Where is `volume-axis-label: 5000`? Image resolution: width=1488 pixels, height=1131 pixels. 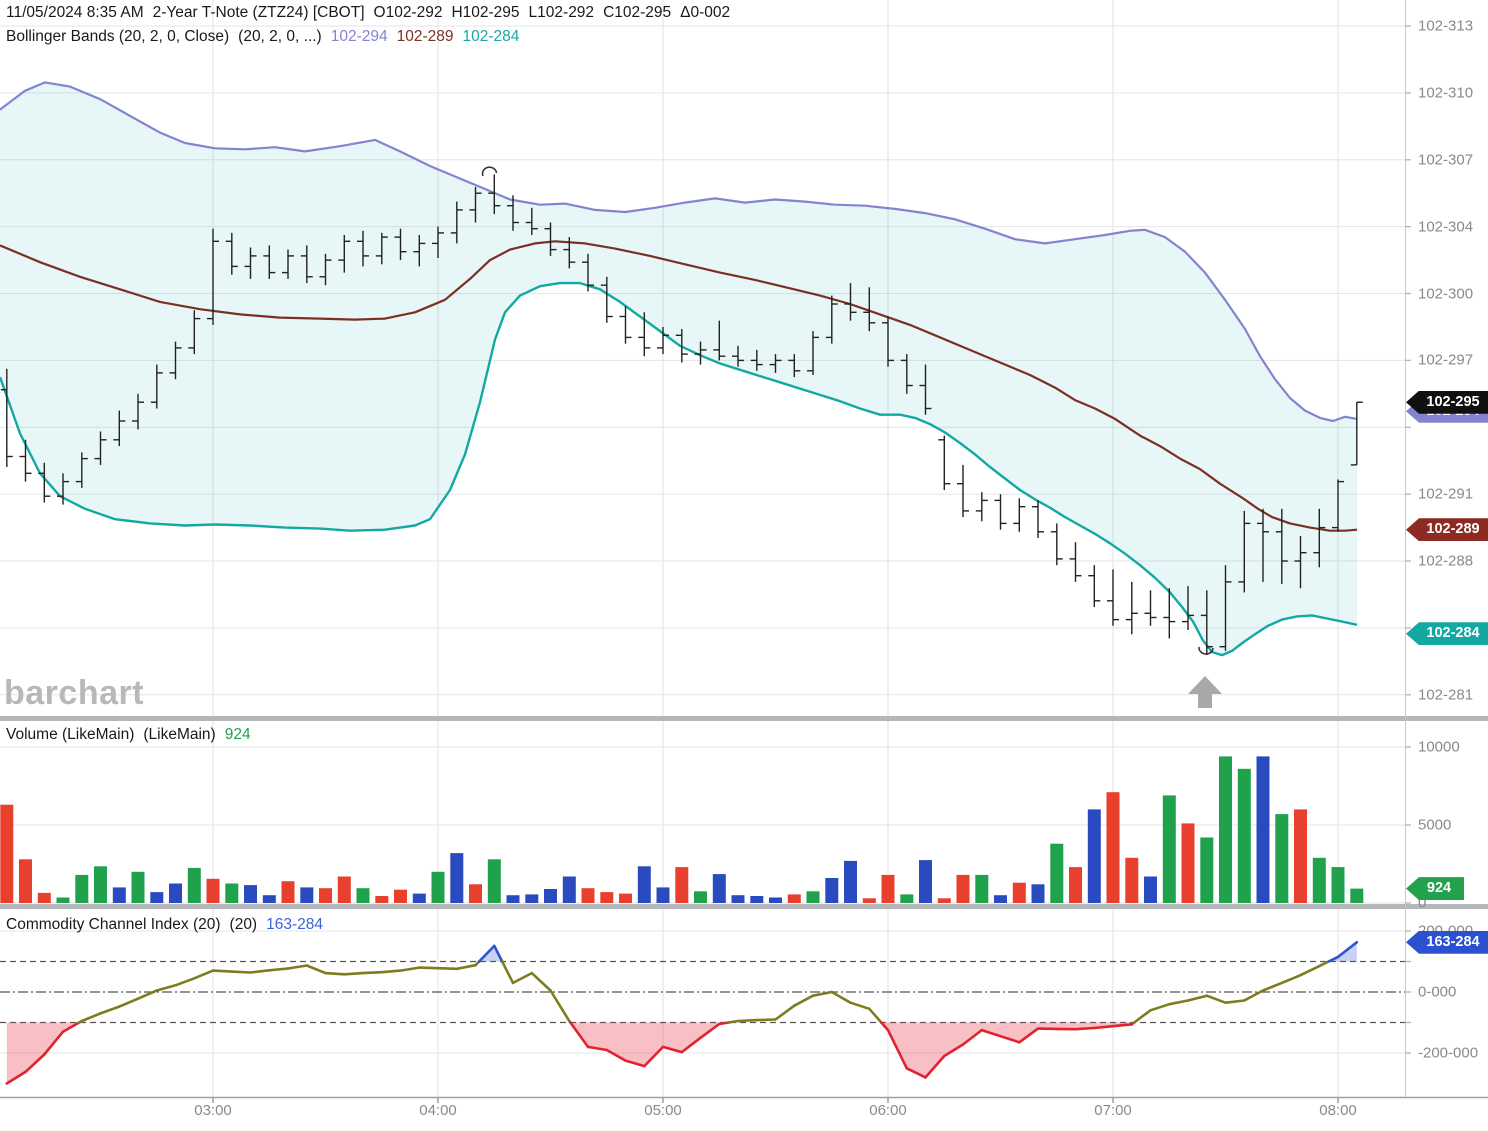 volume-axis-label: 5000 is located at coordinates (1435, 825).